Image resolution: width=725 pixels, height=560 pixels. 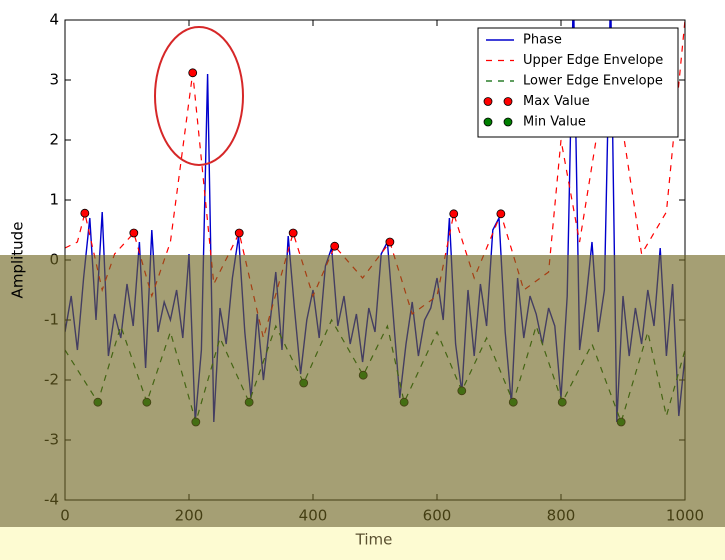 I want to click on legend-box, so click(x=578, y=82).